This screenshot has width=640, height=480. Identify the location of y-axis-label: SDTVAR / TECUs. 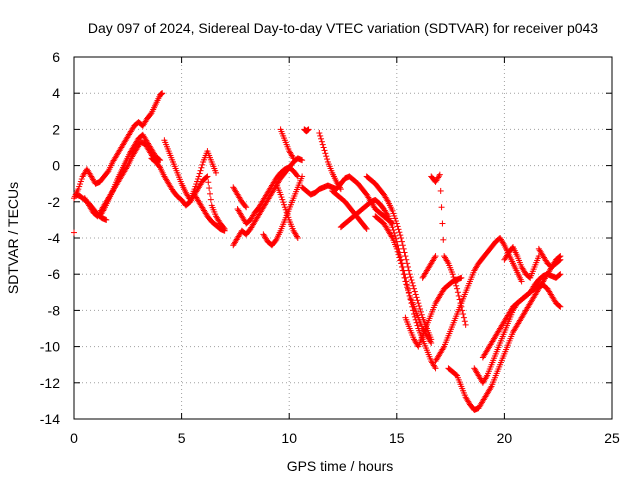
(13, 238).